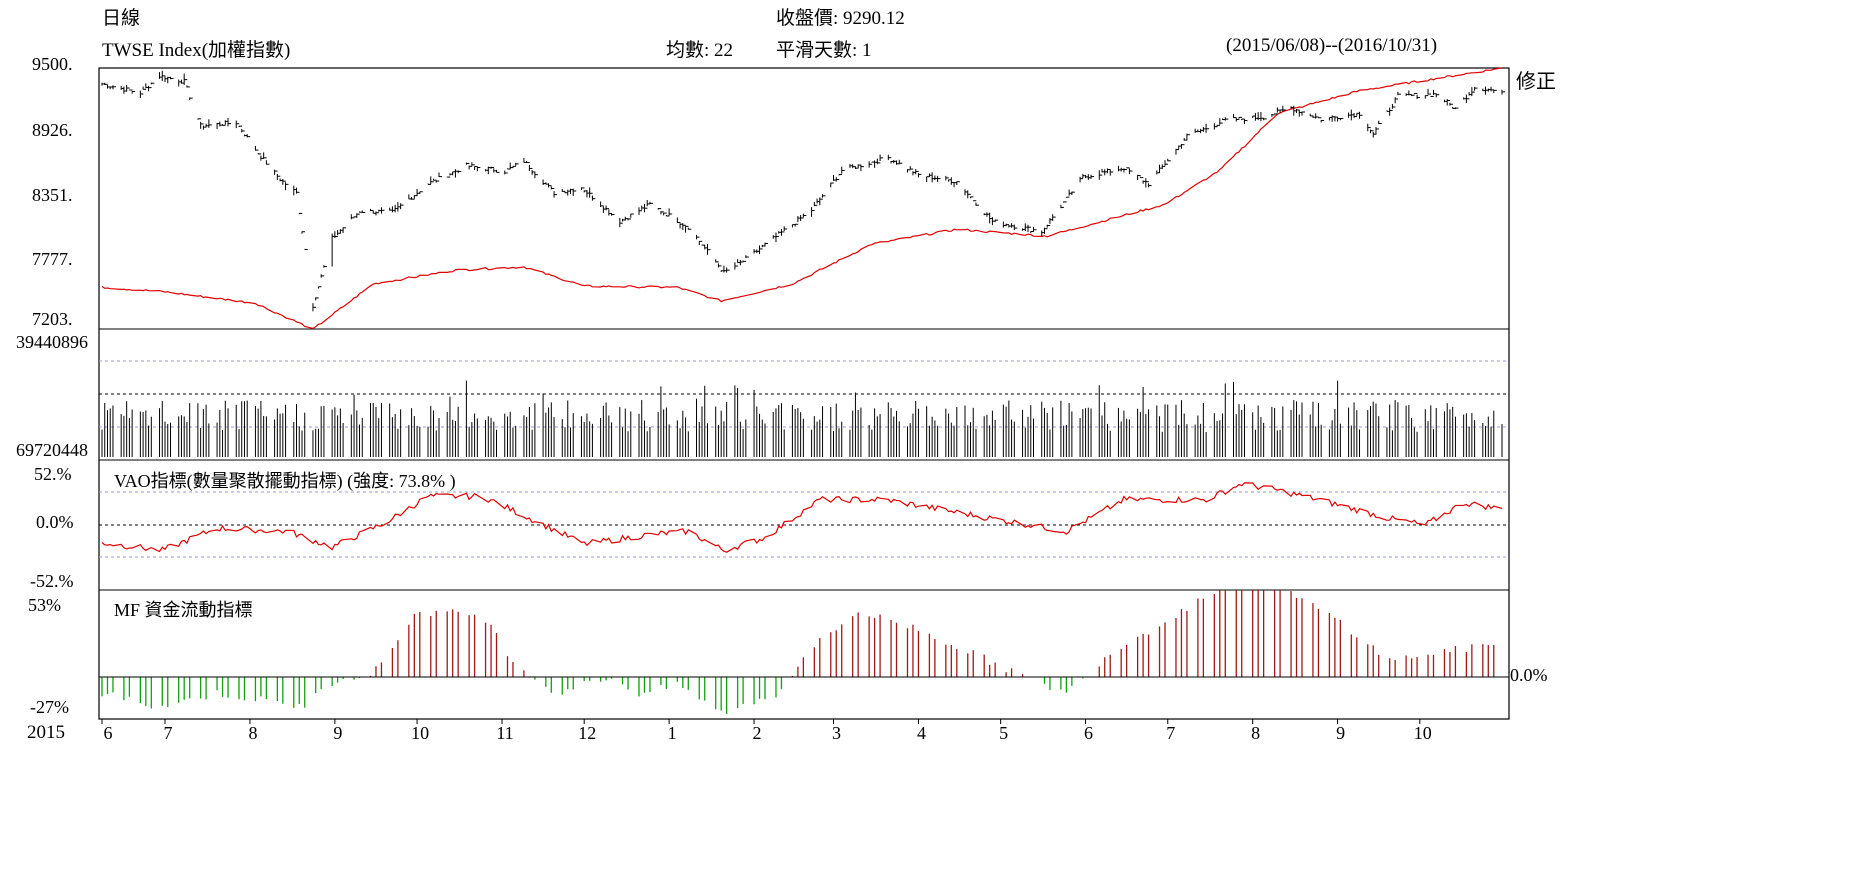 This screenshot has height=879, width=1853. What do you see at coordinates (183, 610) in the screenshot?
I see `mf-title: MF 資金流動指標` at bounding box center [183, 610].